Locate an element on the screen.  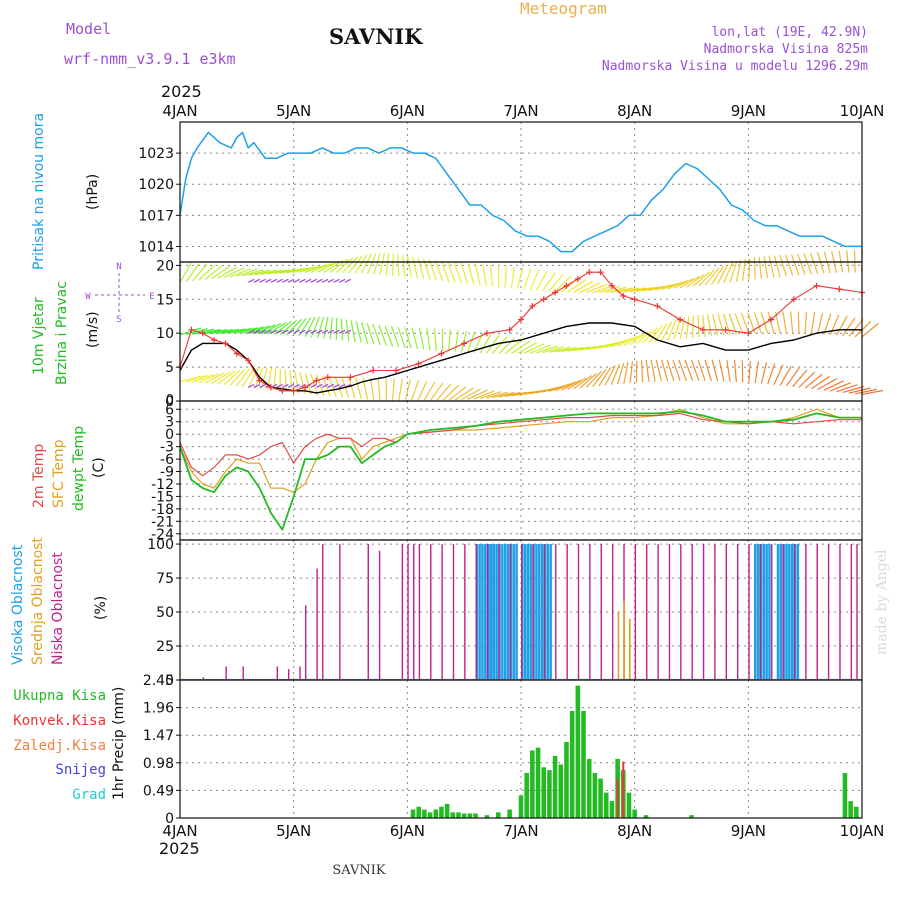
pressure-ytick-label: 1023 is located at coordinates (156, 154).